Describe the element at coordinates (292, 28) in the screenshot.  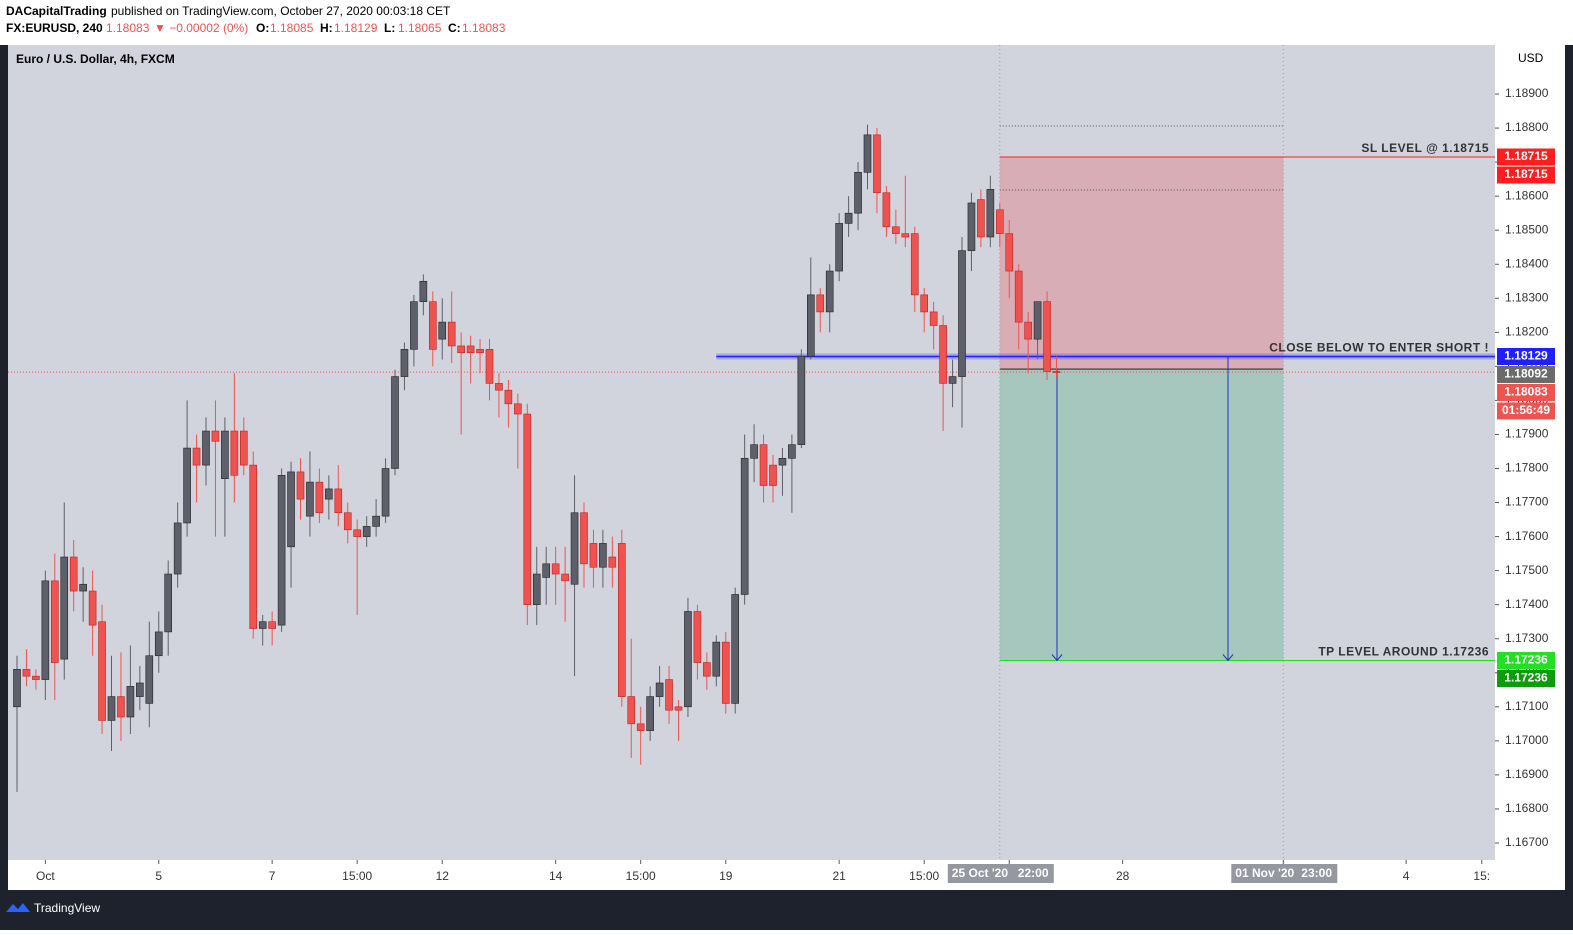
I see `ohlc-value: 1.18085` at that location.